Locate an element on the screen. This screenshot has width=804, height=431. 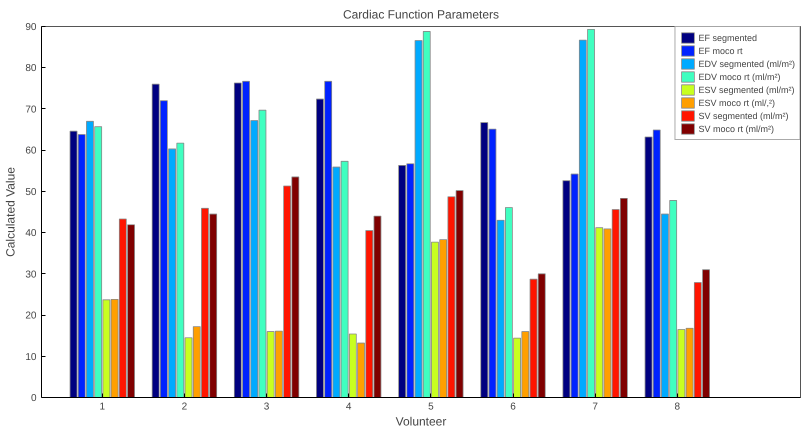
y-tick-label: 90 is located at coordinates (31, 27).